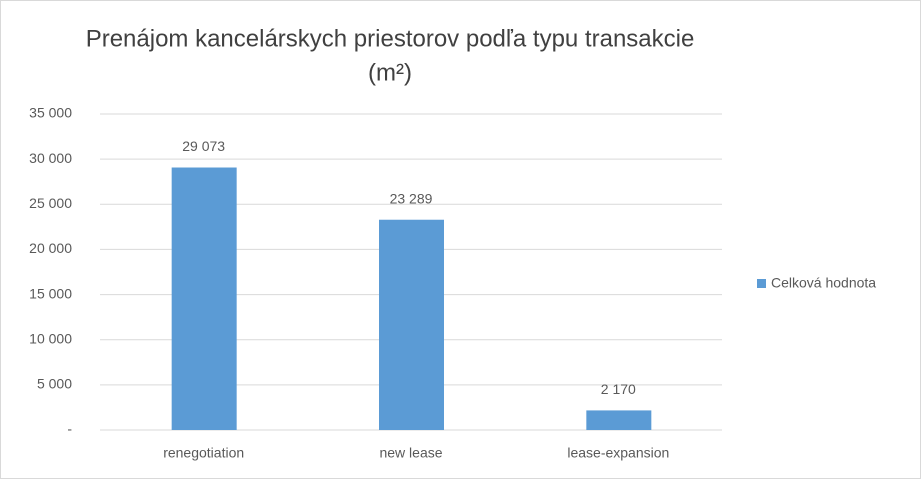  Describe the element at coordinates (50, 338) in the screenshot. I see `y-tick-label: 10 000` at that location.